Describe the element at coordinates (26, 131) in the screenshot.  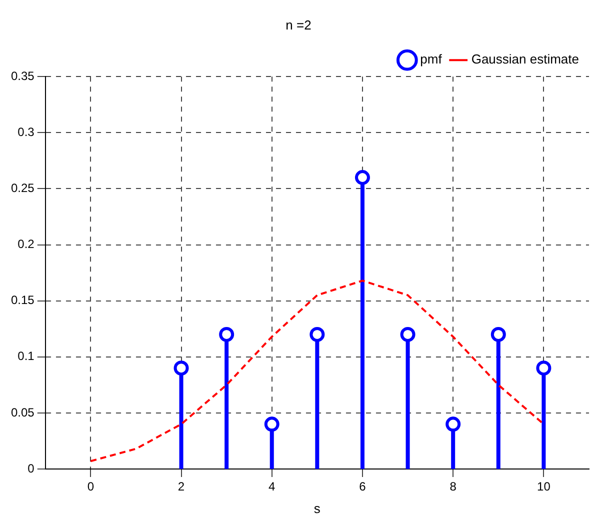
I see `y-tick-label: 0.3` at that location.